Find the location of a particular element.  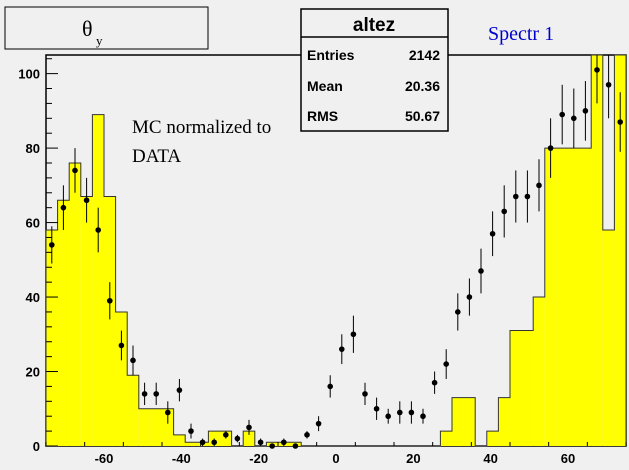

title-subscript: y is located at coordinates (99, 40).